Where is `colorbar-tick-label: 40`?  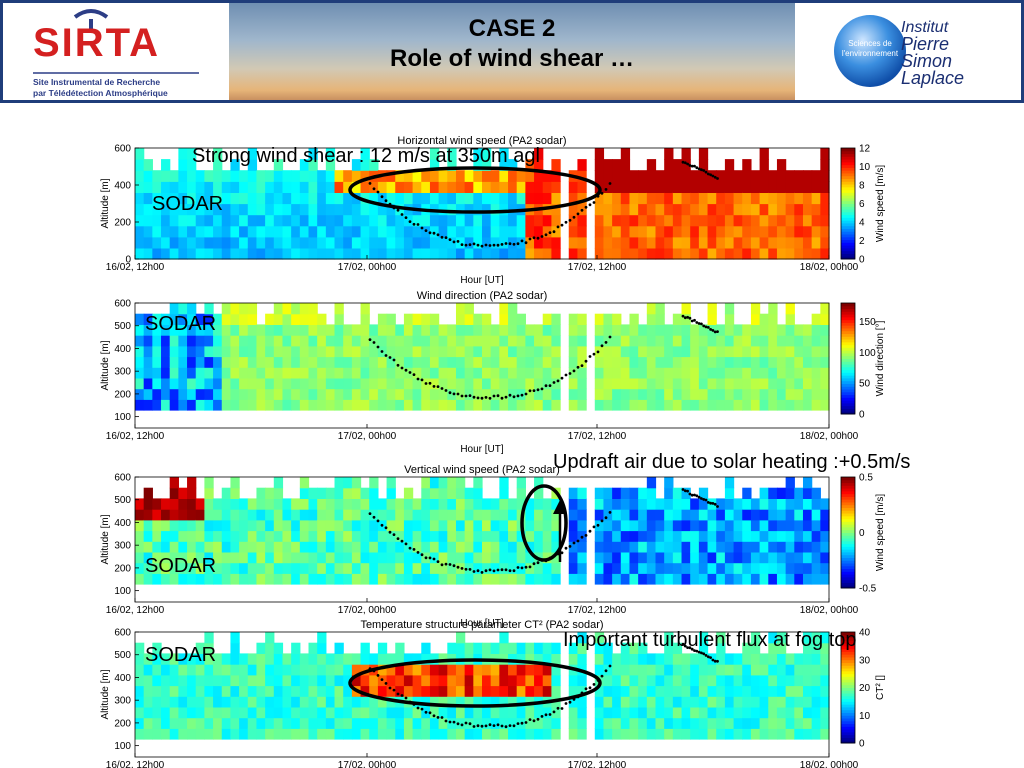
colorbar-tick-label: 40 is located at coordinates (865, 633).